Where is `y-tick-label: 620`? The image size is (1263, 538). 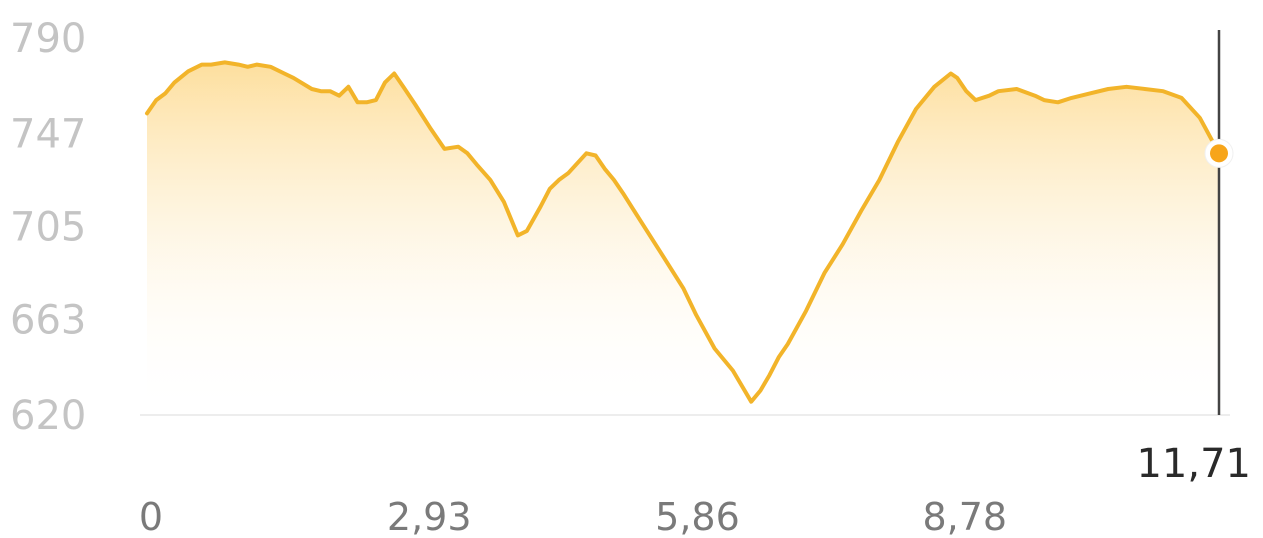 y-tick-label: 620 is located at coordinates (48, 416).